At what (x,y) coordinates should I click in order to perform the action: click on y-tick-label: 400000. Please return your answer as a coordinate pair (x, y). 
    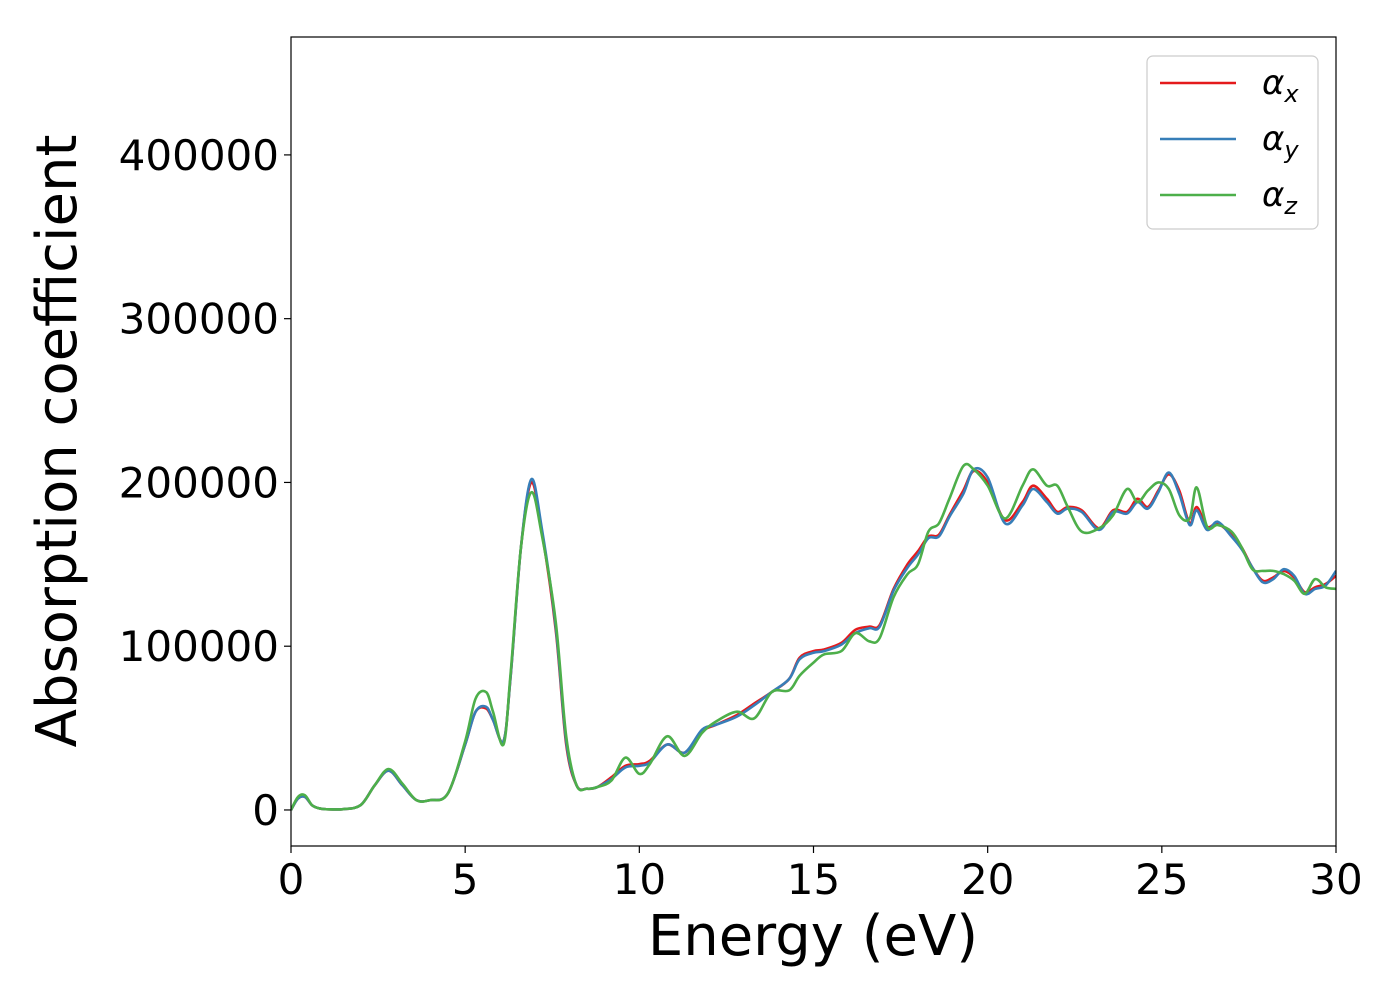
    Looking at the image, I should click on (199, 155).